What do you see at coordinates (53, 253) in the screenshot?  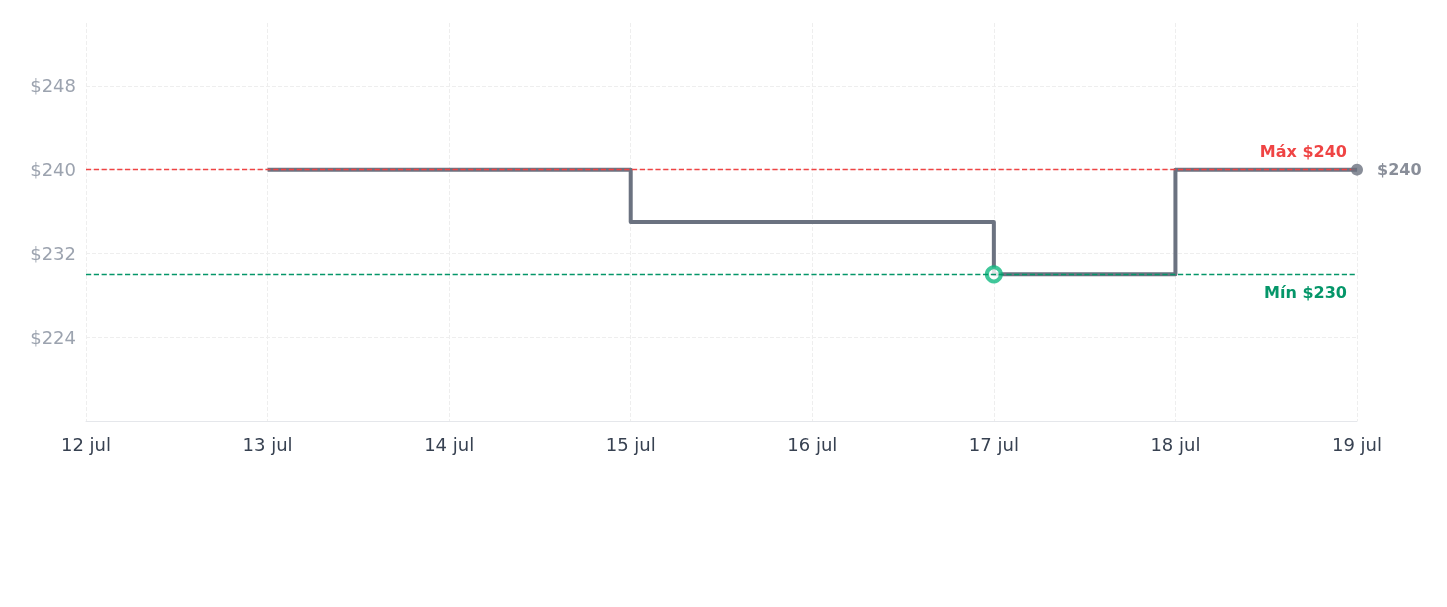 I see `y-tick-label: $232` at bounding box center [53, 253].